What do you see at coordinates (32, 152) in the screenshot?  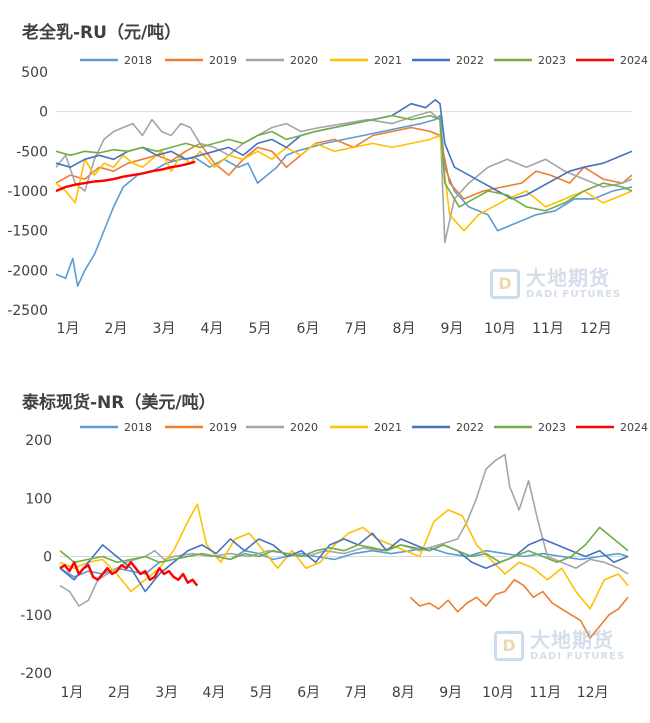 I see `y-tick-label: -500` at bounding box center [32, 152].